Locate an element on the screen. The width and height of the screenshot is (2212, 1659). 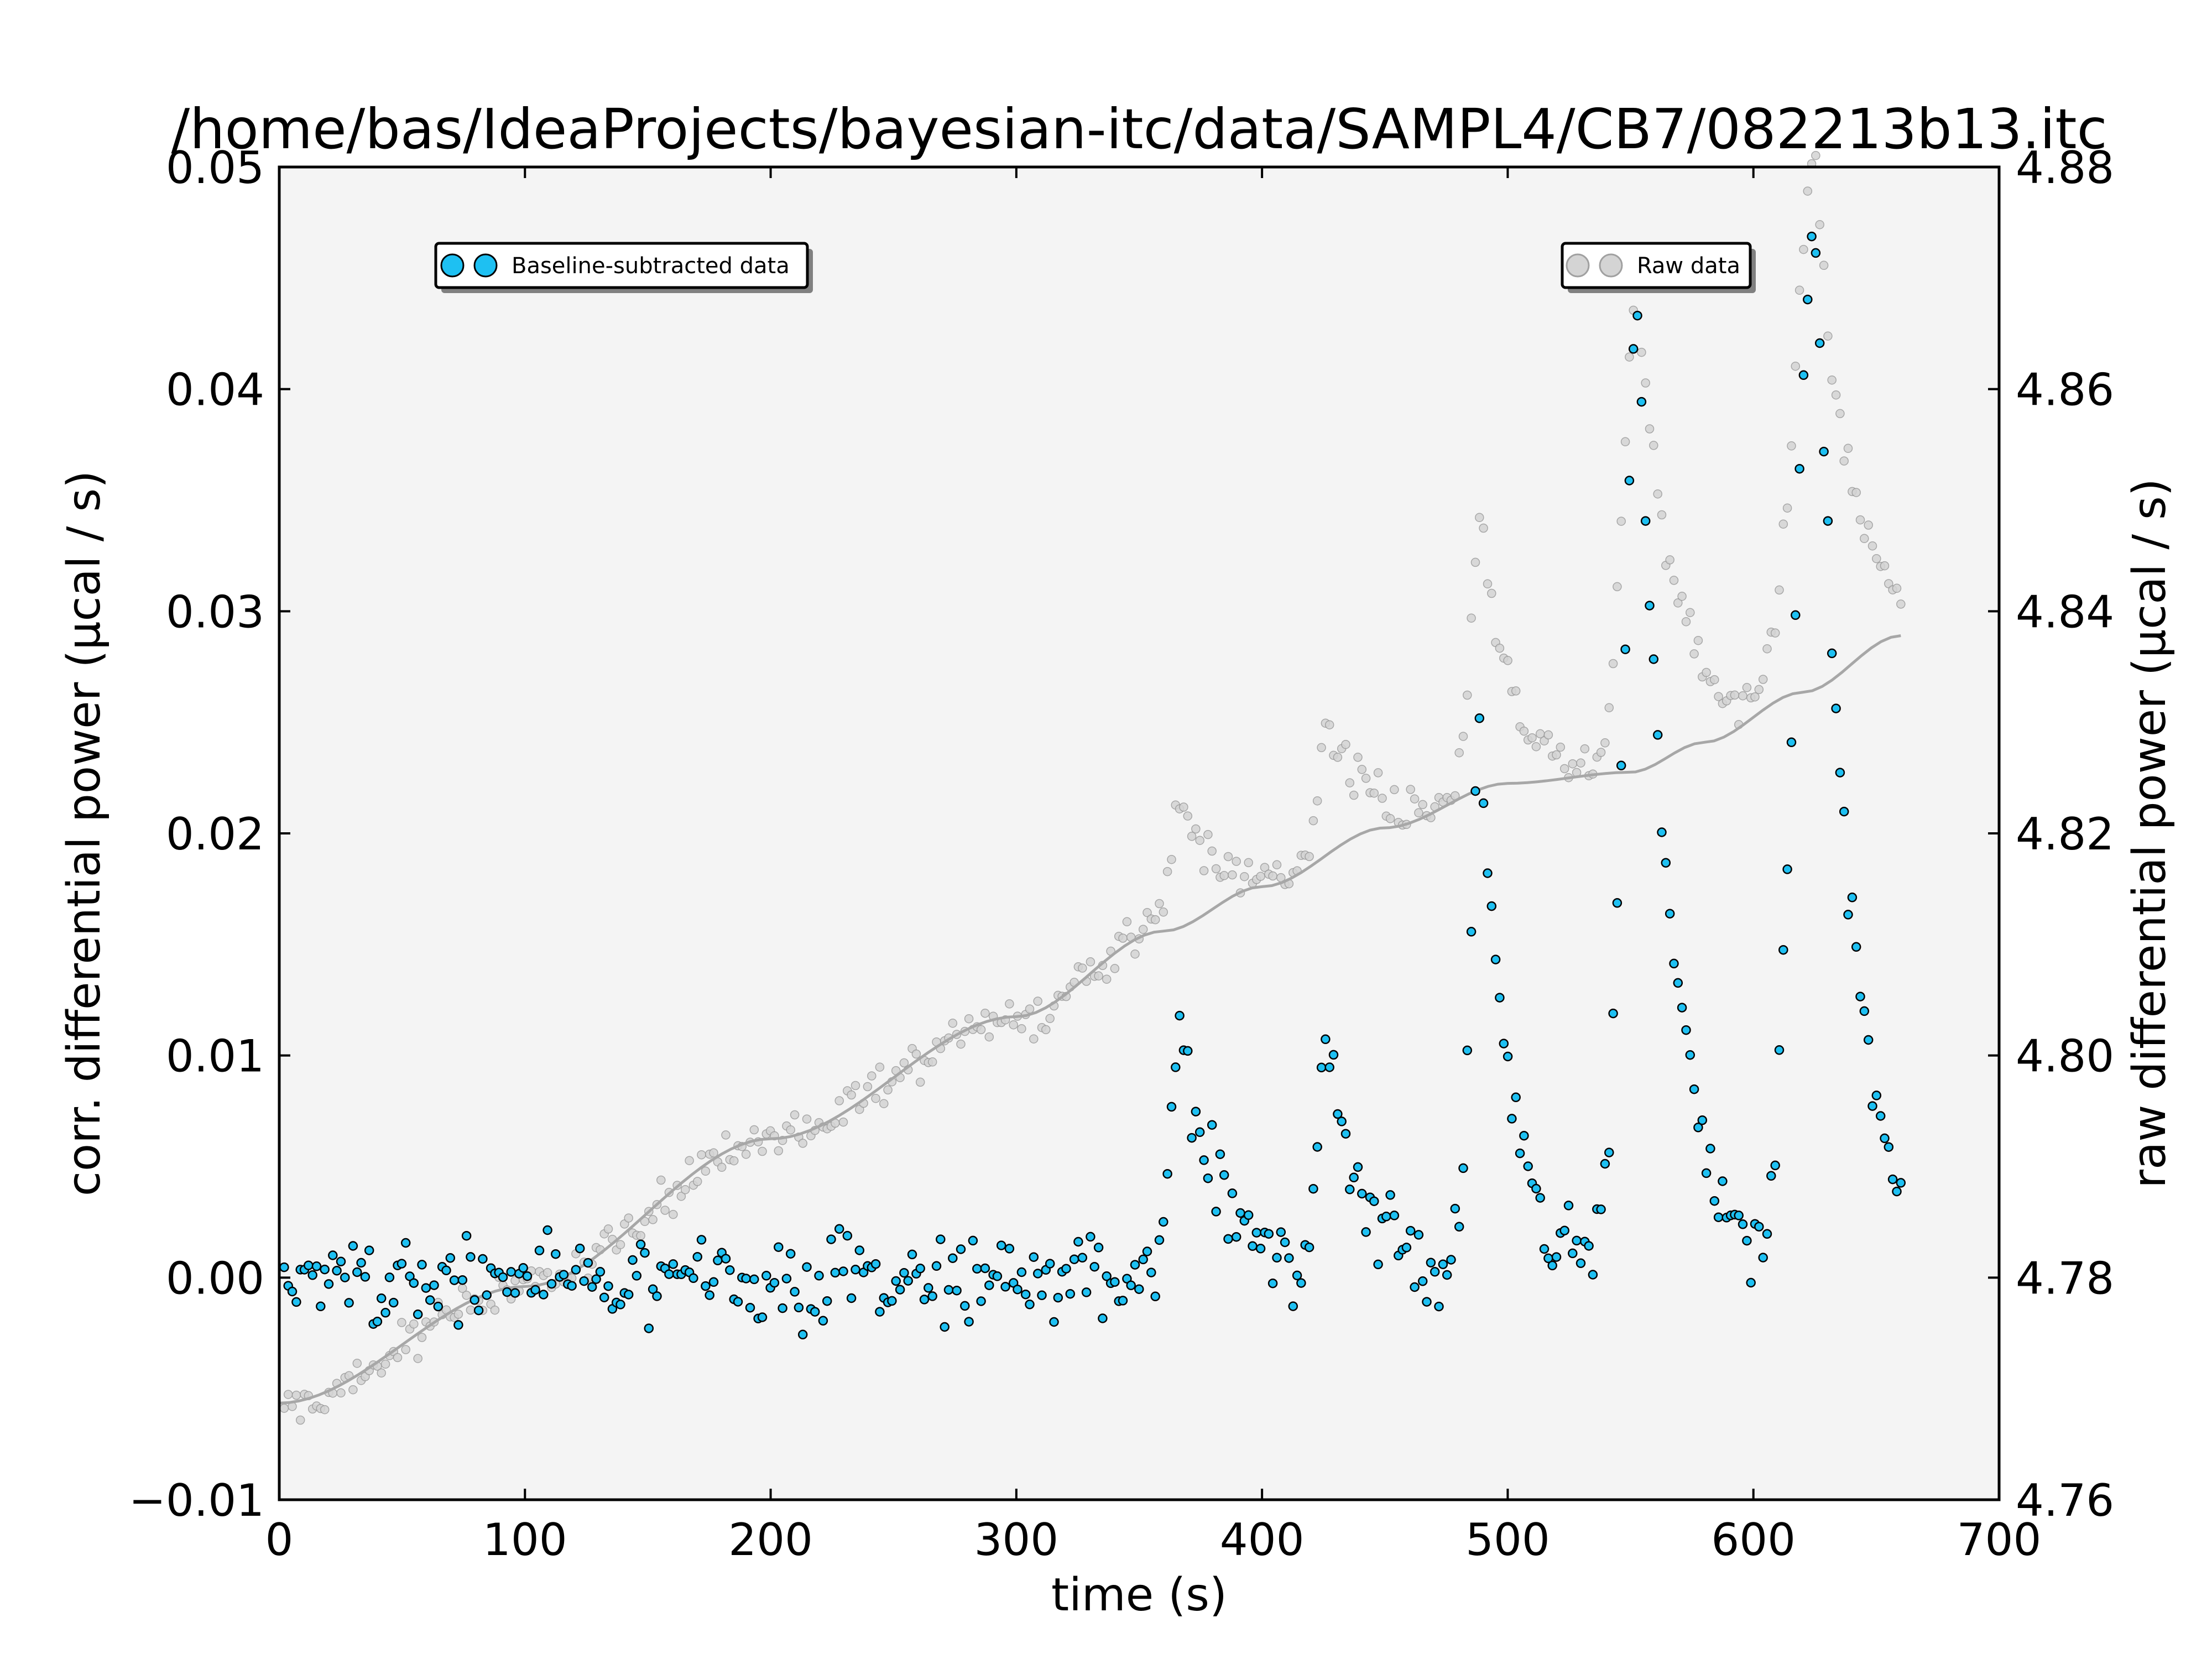
x-tick-label: 500 is located at coordinates (1507, 1540).